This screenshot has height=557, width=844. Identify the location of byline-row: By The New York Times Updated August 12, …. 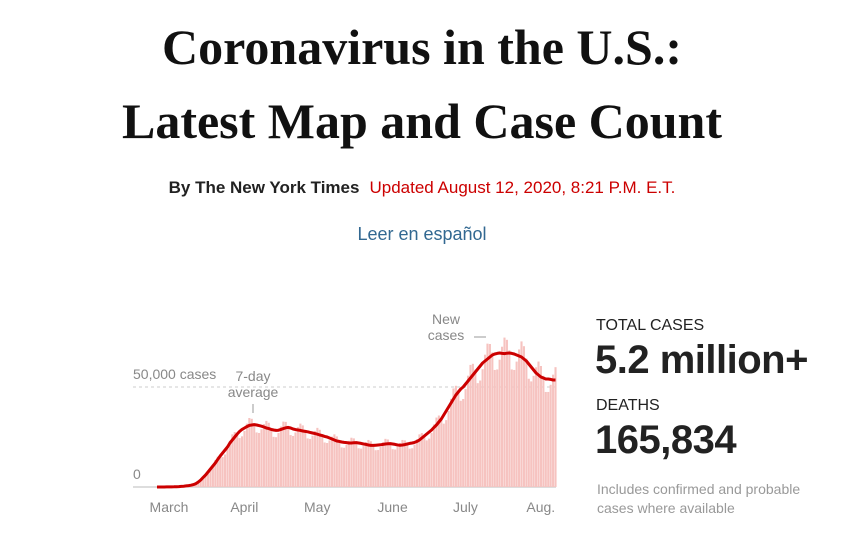
(422, 188).